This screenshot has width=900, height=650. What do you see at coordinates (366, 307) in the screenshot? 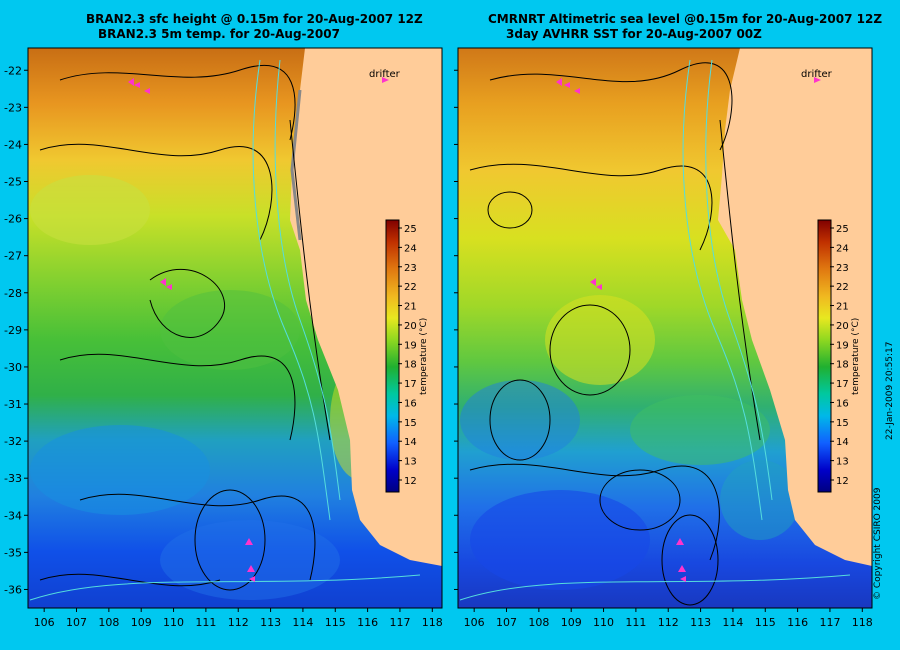
I see `left-land` at bounding box center [366, 307].